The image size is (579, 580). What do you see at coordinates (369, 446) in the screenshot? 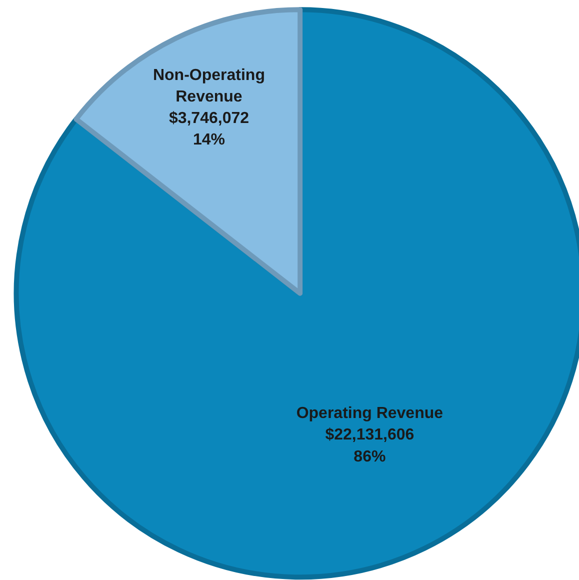
I see `data-label: $22,131,606 86%` at bounding box center [369, 446].